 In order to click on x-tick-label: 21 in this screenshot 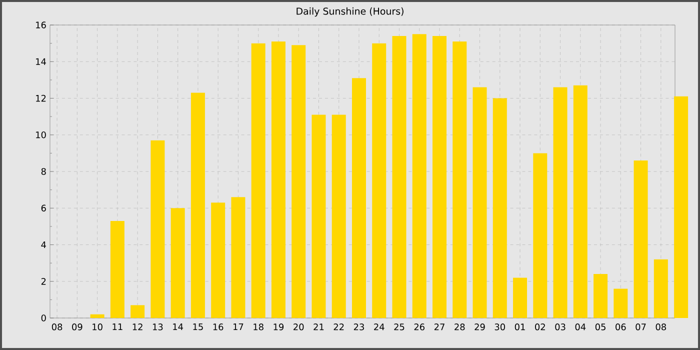, I will do `click(319, 327)`.